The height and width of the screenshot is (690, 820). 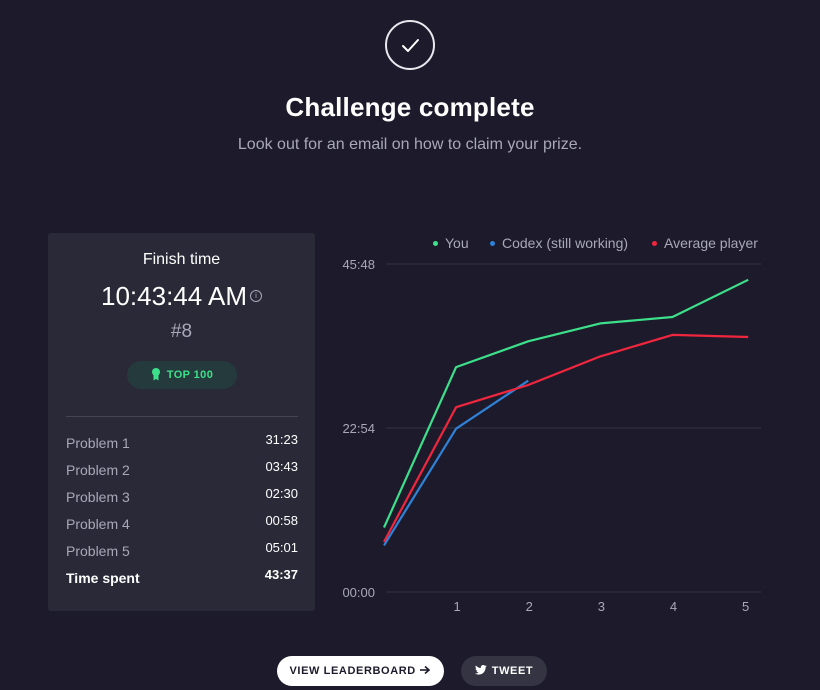 What do you see at coordinates (410, 107) in the screenshot?
I see `page-title: Challenge complete` at bounding box center [410, 107].